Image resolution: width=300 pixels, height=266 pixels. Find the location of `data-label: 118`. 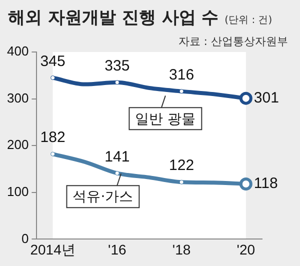

data-label: 118 is located at coordinates (266, 183).